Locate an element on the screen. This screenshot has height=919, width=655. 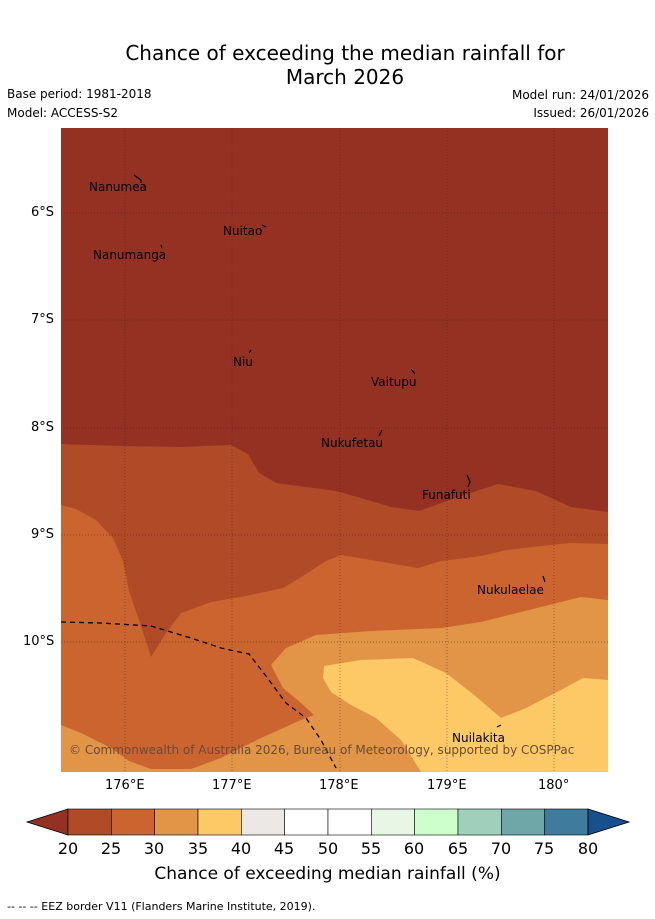
colorbar-tick: 80 is located at coordinates (588, 848).